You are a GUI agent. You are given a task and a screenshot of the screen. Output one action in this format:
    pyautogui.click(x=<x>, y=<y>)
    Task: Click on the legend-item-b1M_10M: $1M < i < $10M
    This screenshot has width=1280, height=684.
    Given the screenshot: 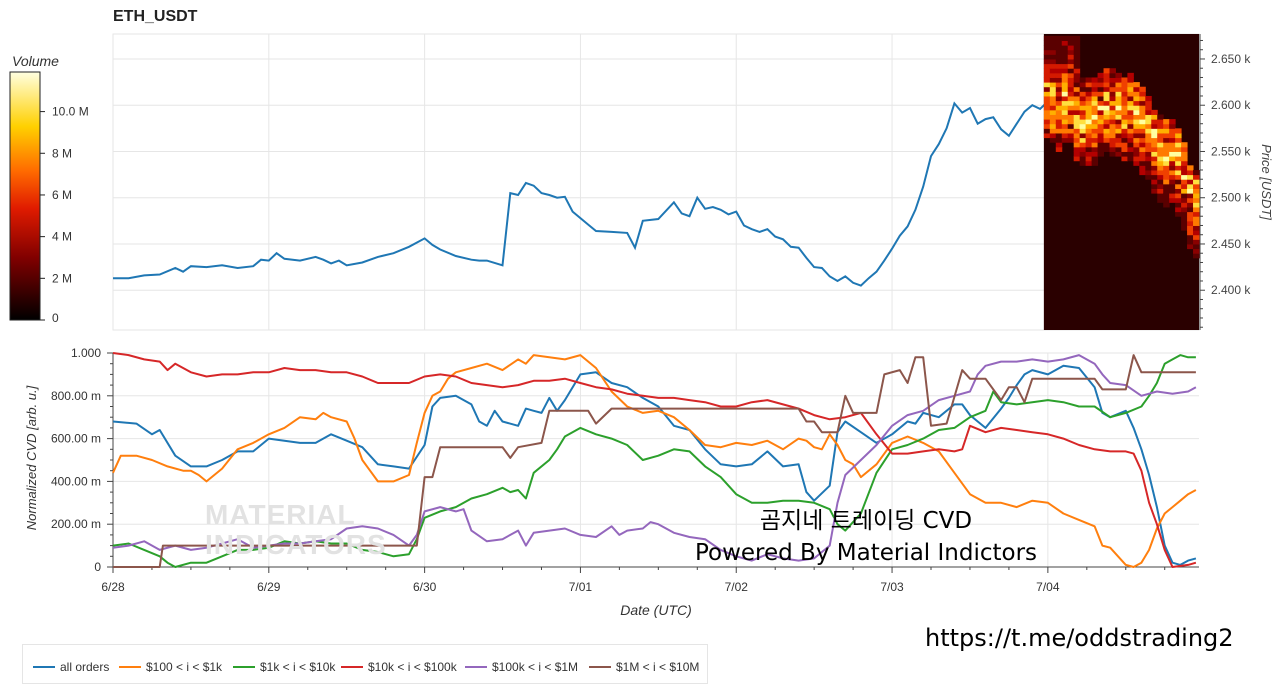 What is the action you would take?
    pyautogui.click(x=644, y=667)
    